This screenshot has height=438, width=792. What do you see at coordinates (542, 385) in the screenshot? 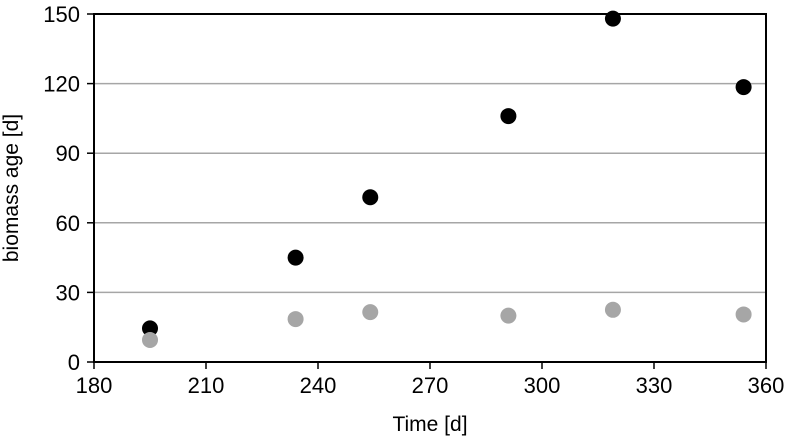
I see `x-tick-label: 300` at bounding box center [542, 385].